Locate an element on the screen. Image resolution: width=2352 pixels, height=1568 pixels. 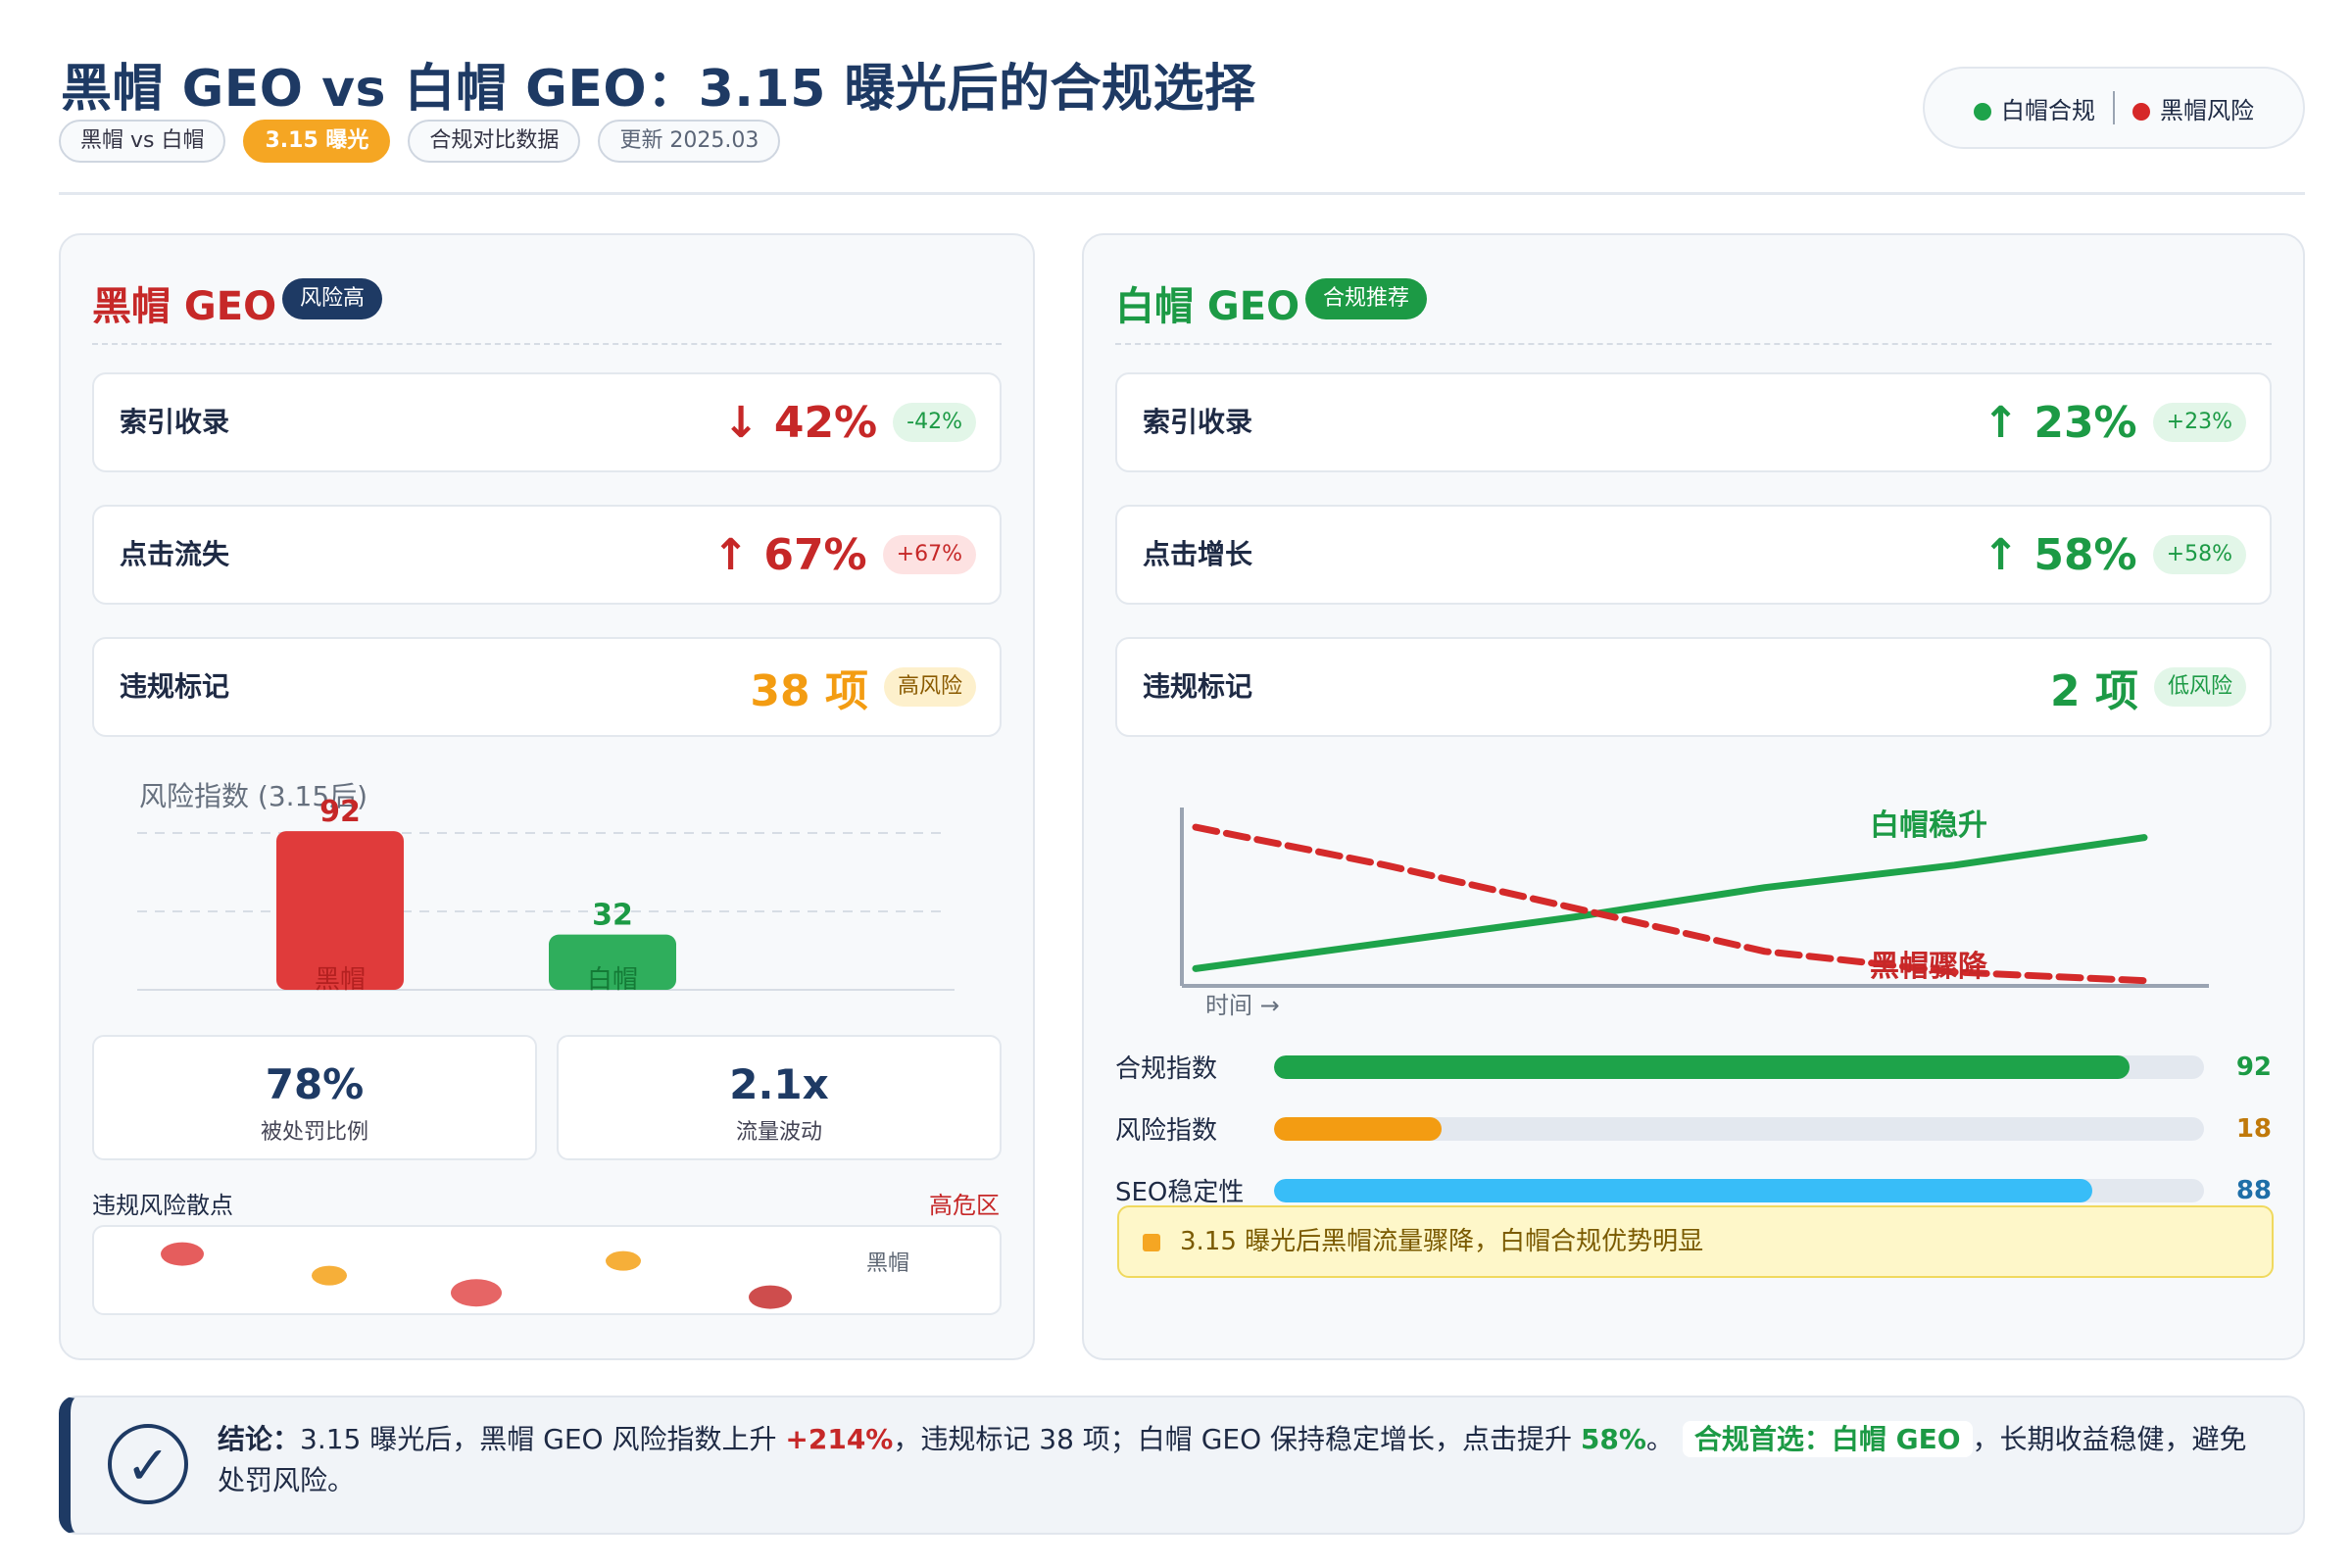
metric-chip: 高风险 is located at coordinates (929, 687).